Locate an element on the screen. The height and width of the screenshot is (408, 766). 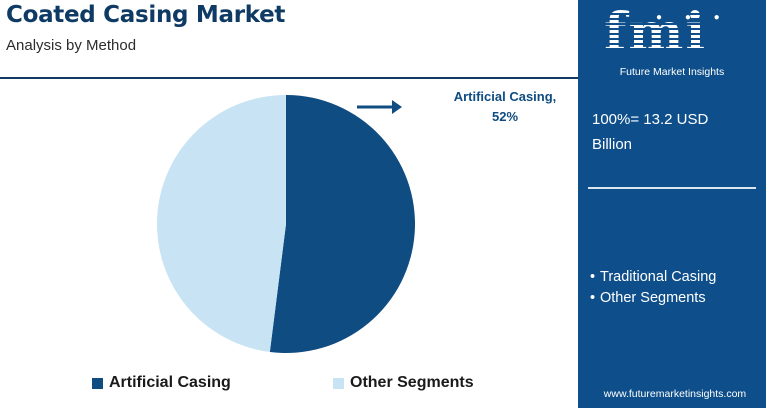
pie-slice-other-segments is located at coordinates (221, 223).